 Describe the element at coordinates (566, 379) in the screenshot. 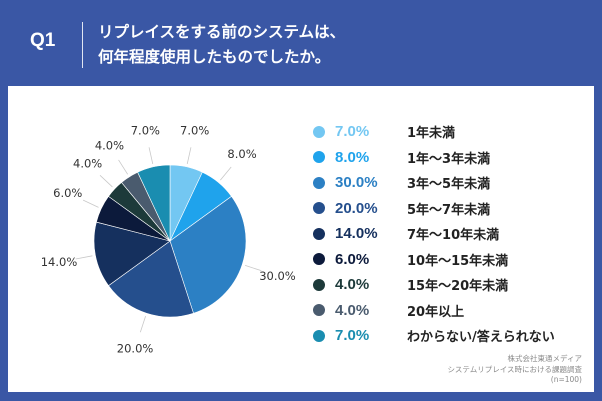

I see `source-line-3: (n=100)` at that location.